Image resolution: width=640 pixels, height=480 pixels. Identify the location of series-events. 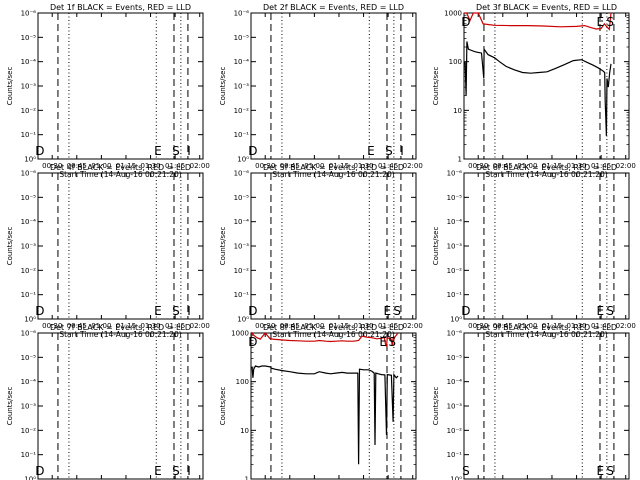
(325, 415).